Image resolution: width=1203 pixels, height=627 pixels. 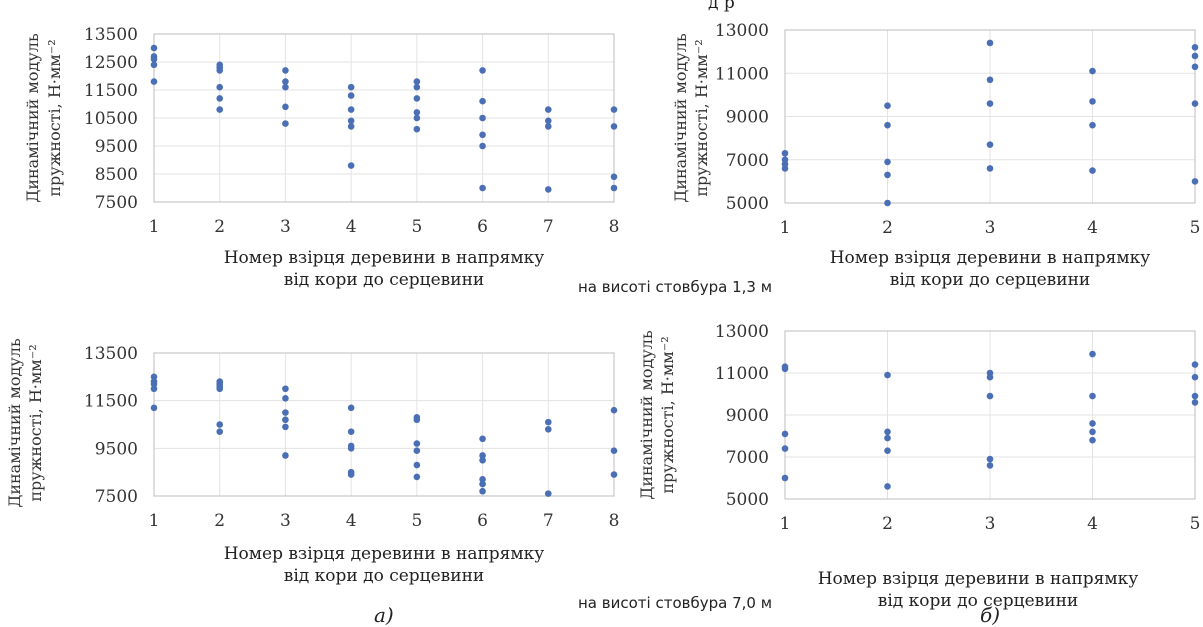 What do you see at coordinates (614, 521) in the screenshot?
I see `x-tick-label: 8` at bounding box center [614, 521].